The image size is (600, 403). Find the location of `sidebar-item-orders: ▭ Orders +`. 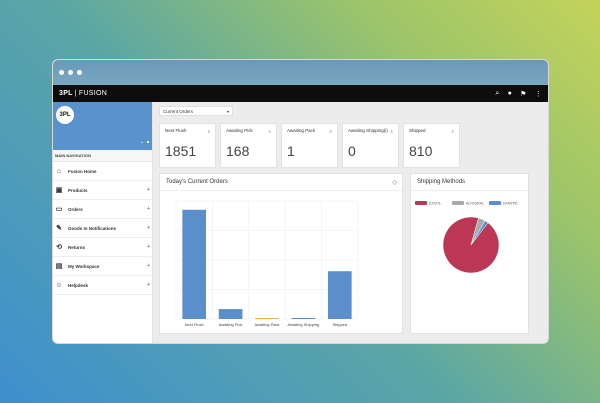

sidebar-item-orders: ▭ Orders + is located at coordinates (102, 209).